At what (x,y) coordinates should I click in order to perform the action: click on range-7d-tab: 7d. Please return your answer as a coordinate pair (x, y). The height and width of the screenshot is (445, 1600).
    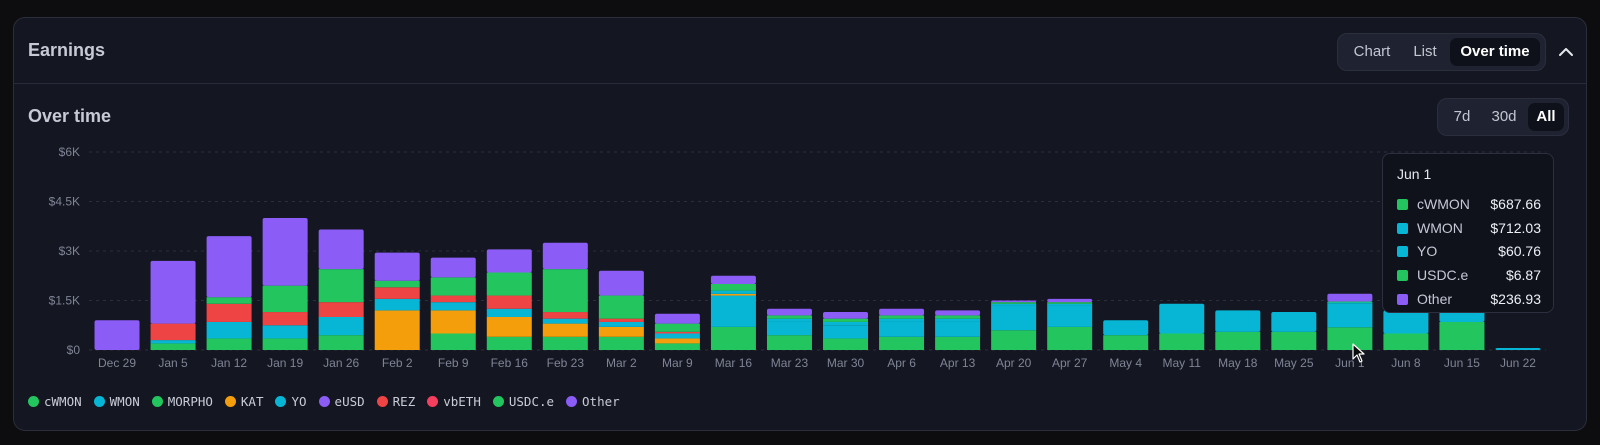
    Looking at the image, I should click on (1462, 116).